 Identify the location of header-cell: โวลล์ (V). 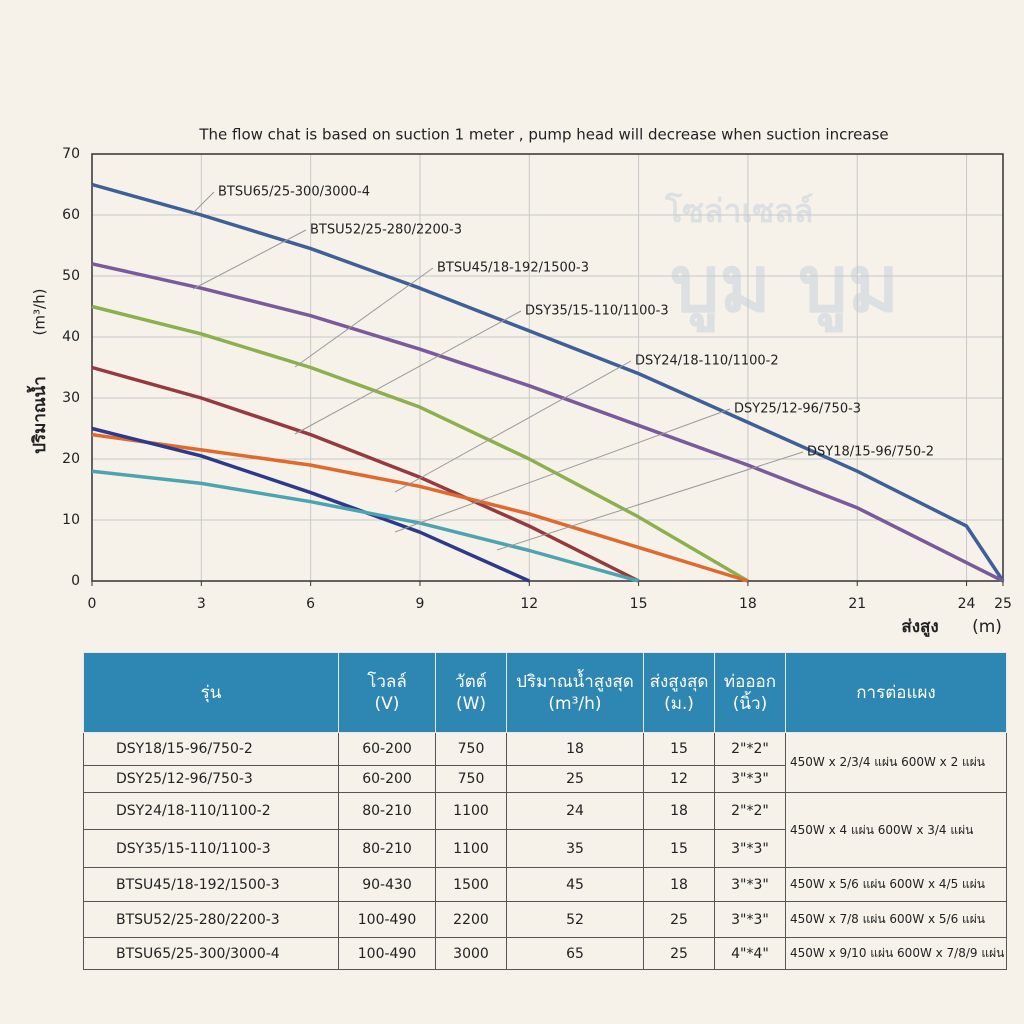
(387, 692).